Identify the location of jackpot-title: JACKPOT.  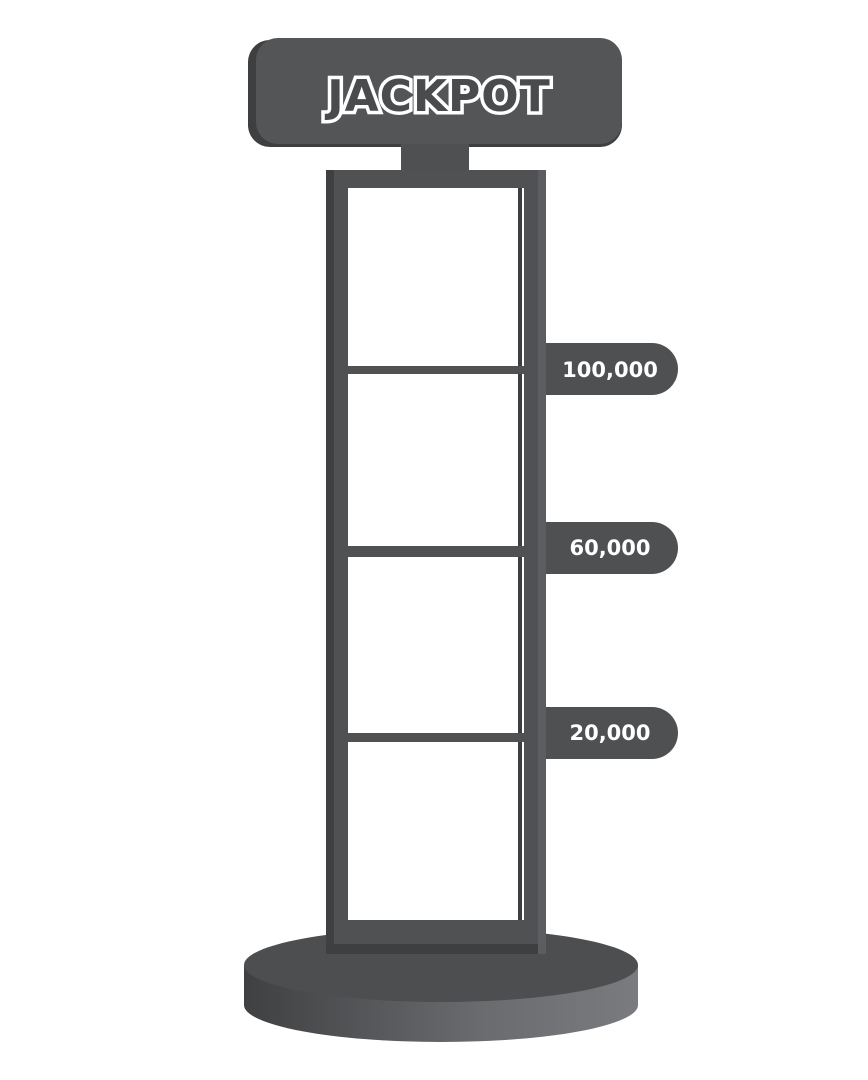
(437, 96).